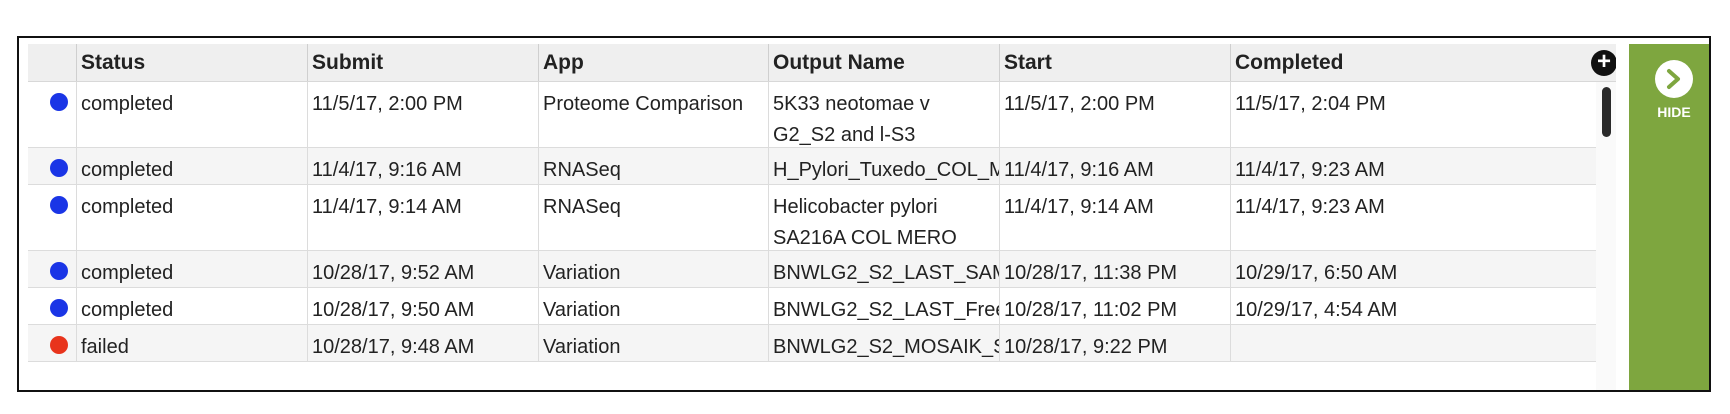 The image size is (1730, 414). Describe the element at coordinates (883, 217) in the screenshot. I see `output-name-cell: Helicobacter pylori SA216A COL MERO` at that location.